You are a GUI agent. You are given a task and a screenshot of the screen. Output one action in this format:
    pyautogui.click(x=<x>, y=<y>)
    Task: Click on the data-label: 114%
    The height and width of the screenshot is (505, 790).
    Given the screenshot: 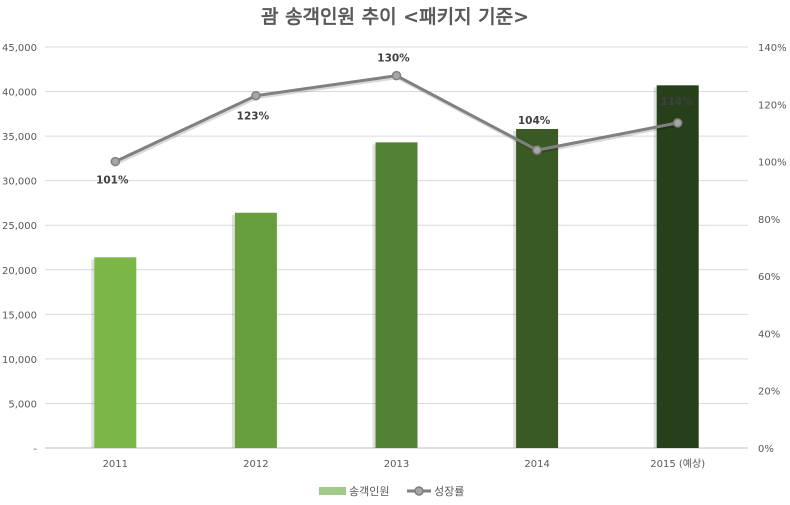 What is the action you would take?
    pyautogui.click(x=676, y=102)
    